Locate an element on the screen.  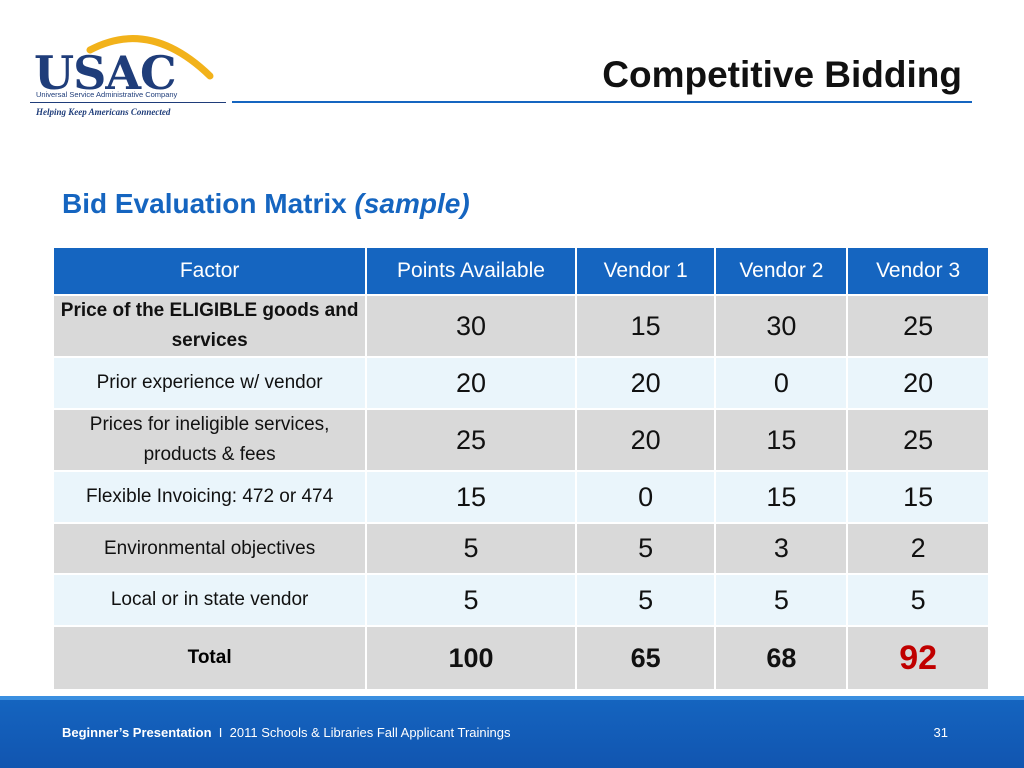
table-row: Prior experience w/ vendor 20 20 0 20 is located at coordinates (520, 383).